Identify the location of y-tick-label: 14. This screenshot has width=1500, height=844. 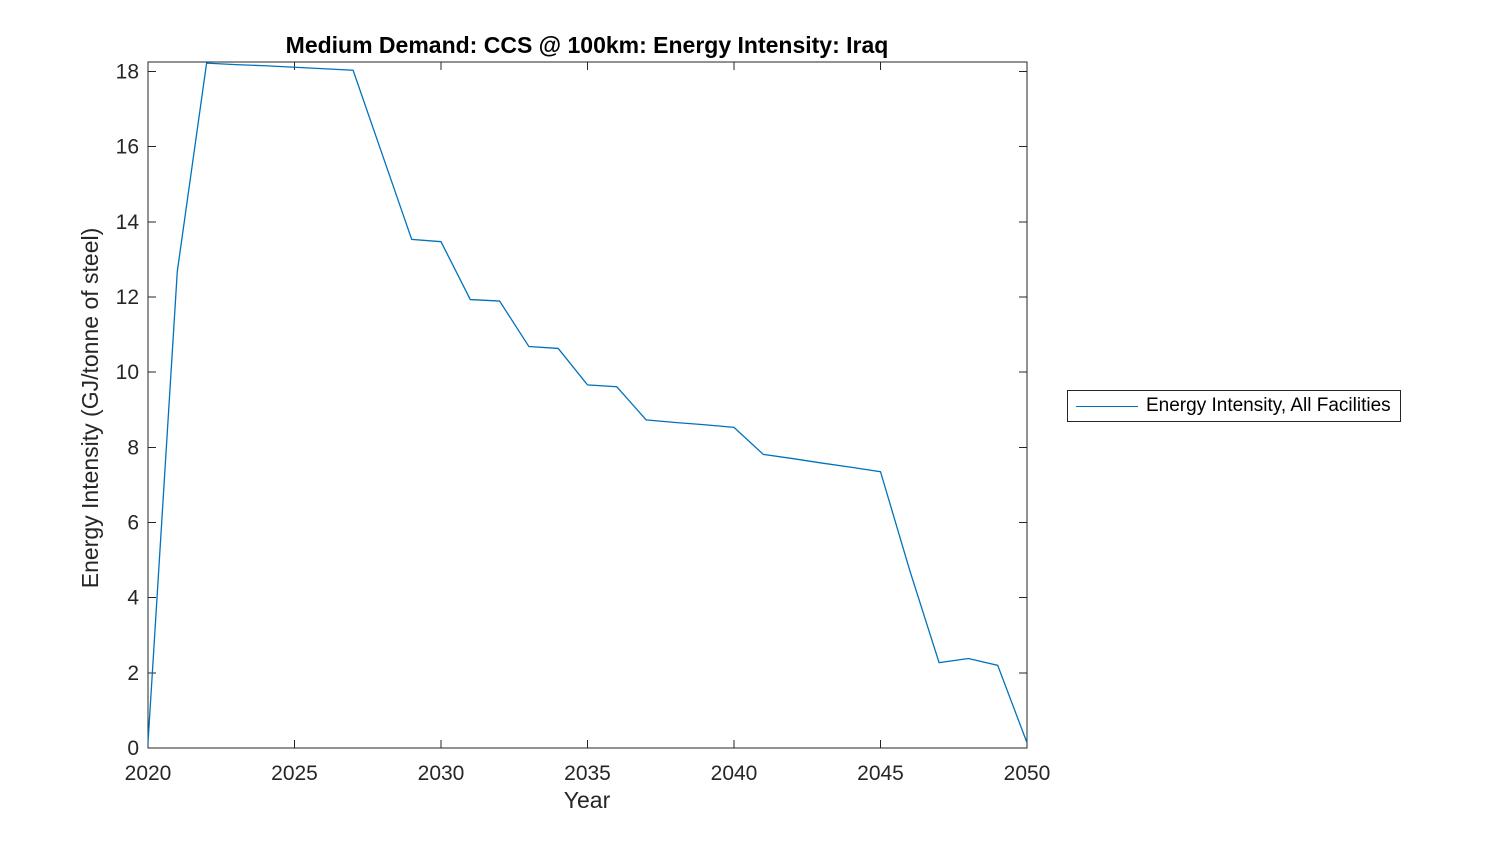
(128, 222).